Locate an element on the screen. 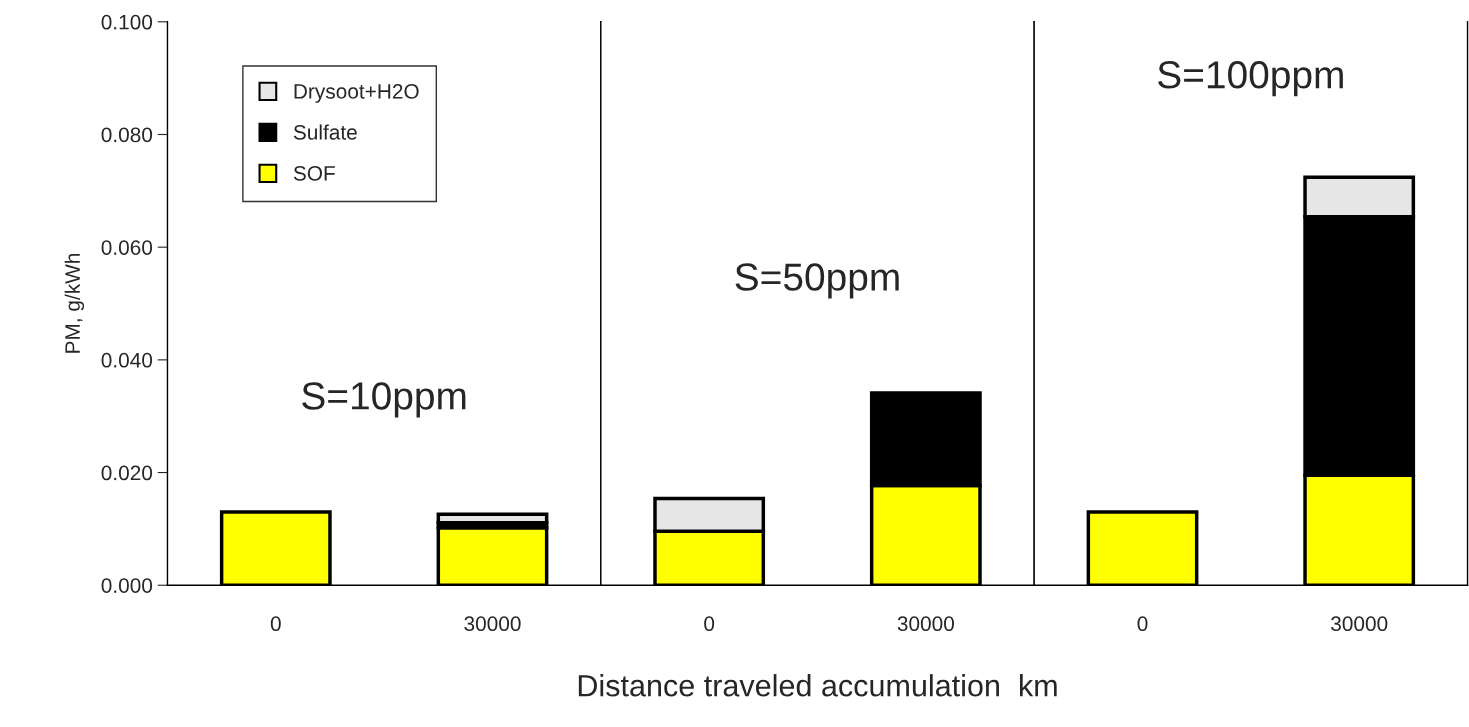 This screenshot has height=727, width=1469. y-tick-label: 0.100 is located at coordinates (127, 22).